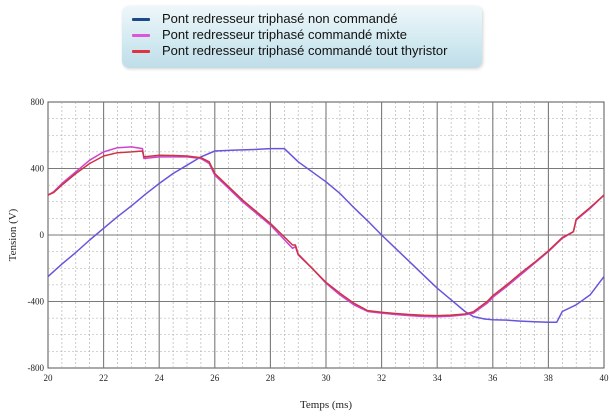 The height and width of the screenshot is (416, 609). I want to click on x-axis-label: Temps (ms), so click(326, 405).